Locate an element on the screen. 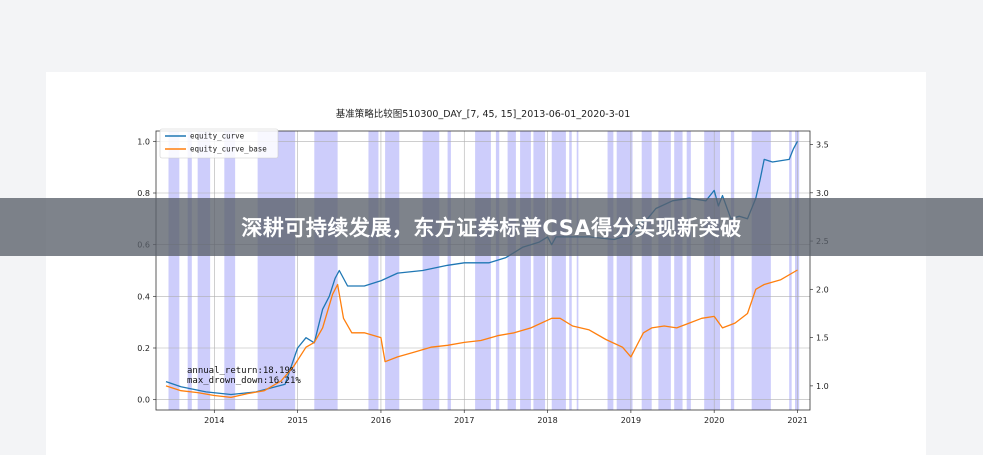  annotation-max-drawdown: max_drown_down:16.21% is located at coordinates (244, 381).